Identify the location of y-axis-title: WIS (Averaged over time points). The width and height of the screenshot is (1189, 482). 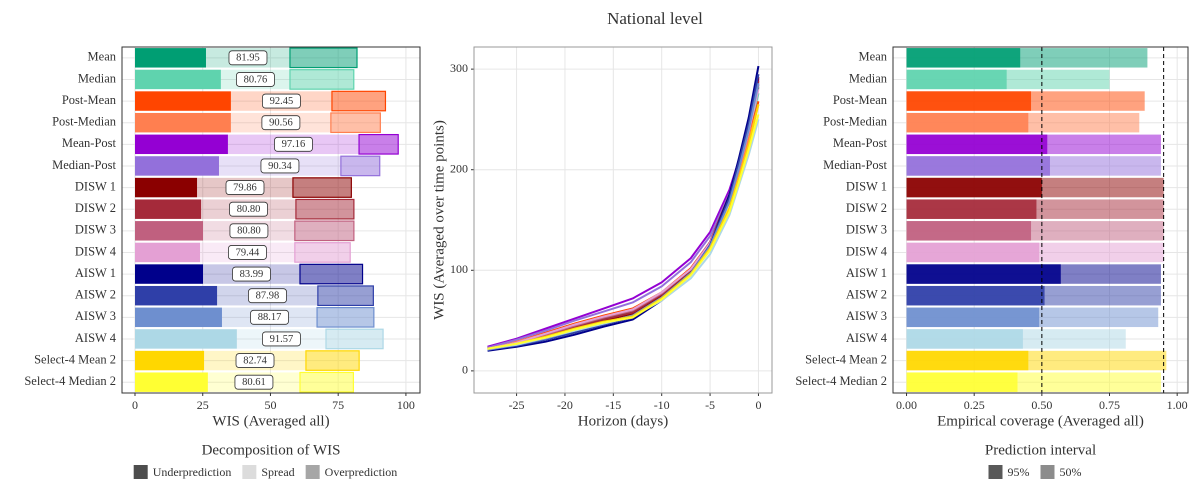
(439, 220).